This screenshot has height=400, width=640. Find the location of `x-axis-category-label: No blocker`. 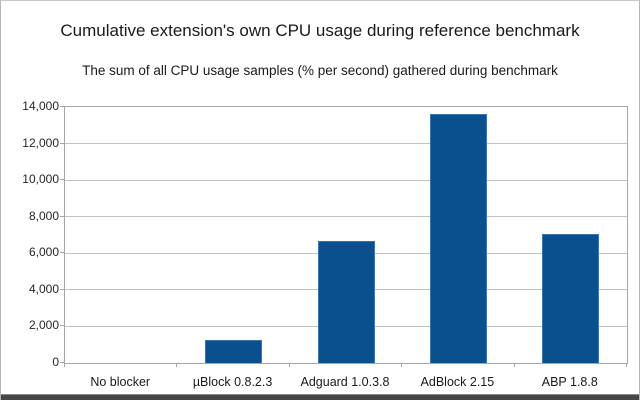

x-axis-category-label: No blocker is located at coordinates (120, 382).